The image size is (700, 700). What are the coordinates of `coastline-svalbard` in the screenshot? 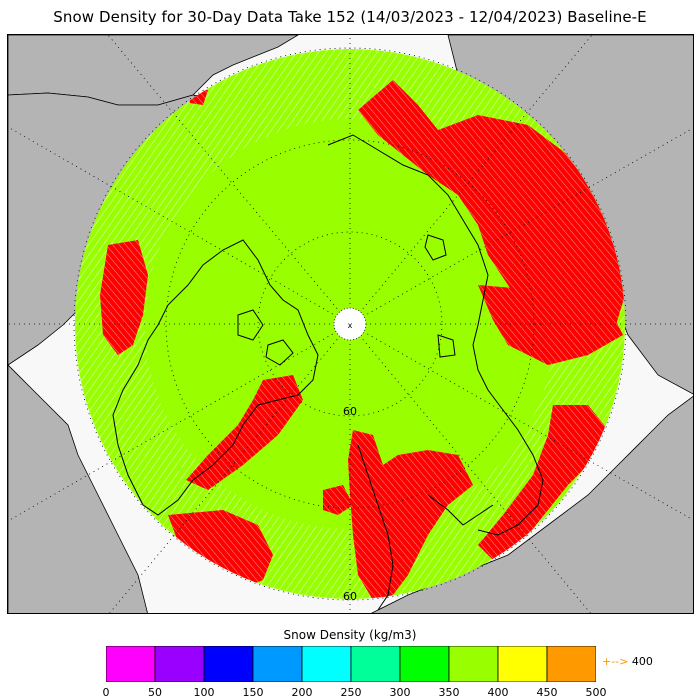 It's located at (460, 510).